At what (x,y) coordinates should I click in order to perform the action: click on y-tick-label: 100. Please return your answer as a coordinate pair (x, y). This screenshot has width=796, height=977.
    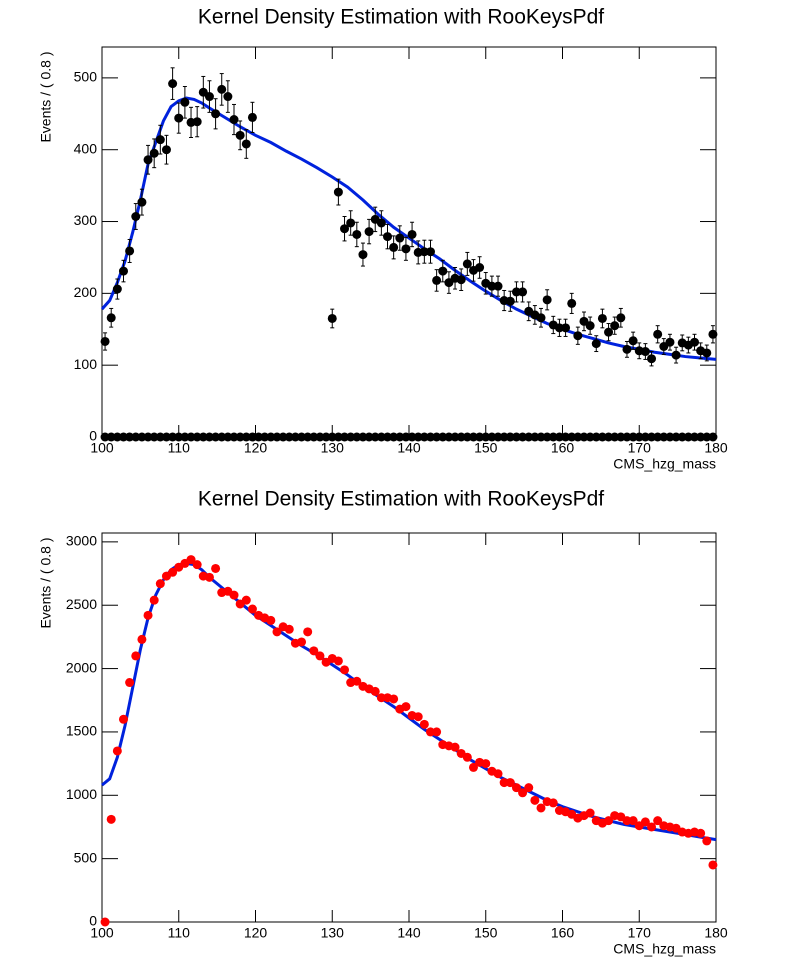
    Looking at the image, I should click on (86, 364).